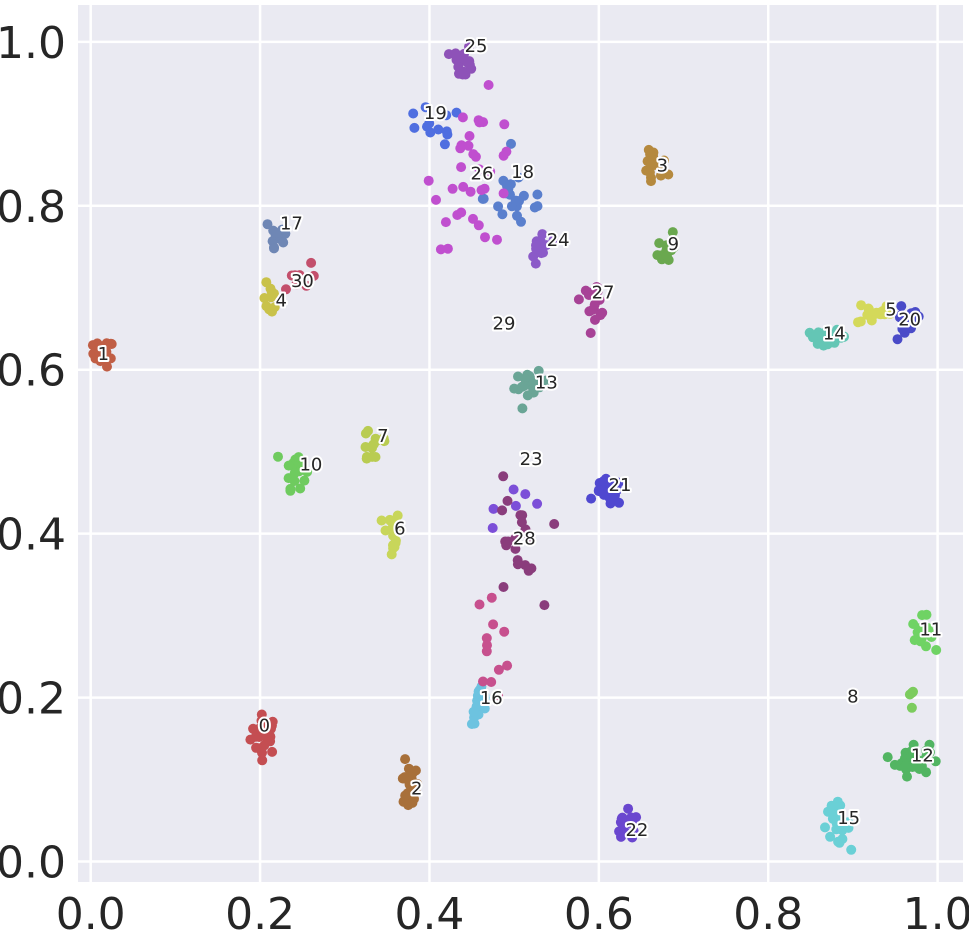  I want to click on y-tick-label: 0.4, so click(33, 535).